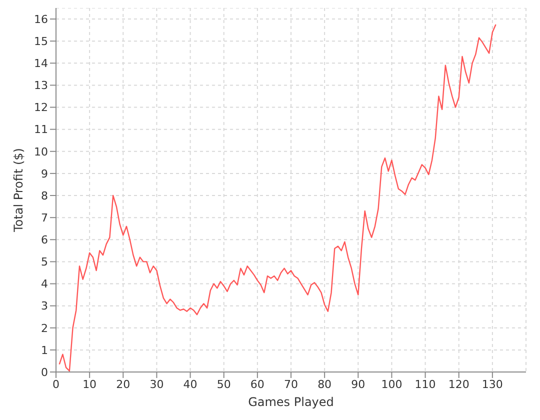 The image size is (540, 420). Describe the element at coordinates (44, 217) in the screenshot. I see `y-tick-label: 7` at that location.